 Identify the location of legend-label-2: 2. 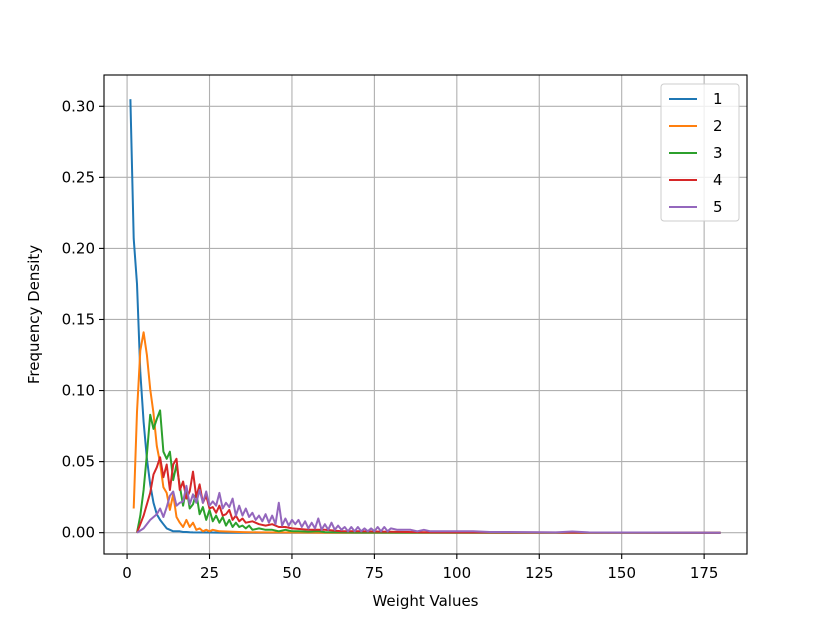
(718, 126).